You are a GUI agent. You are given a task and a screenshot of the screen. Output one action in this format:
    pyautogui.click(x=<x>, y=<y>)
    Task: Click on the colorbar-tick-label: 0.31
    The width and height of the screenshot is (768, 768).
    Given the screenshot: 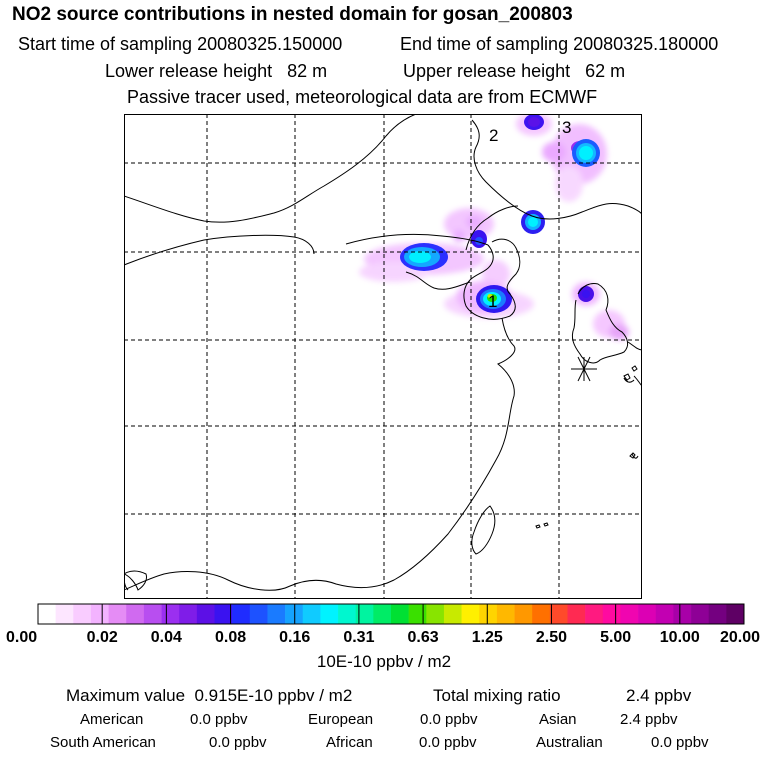 What is the action you would take?
    pyautogui.click(x=358, y=637)
    